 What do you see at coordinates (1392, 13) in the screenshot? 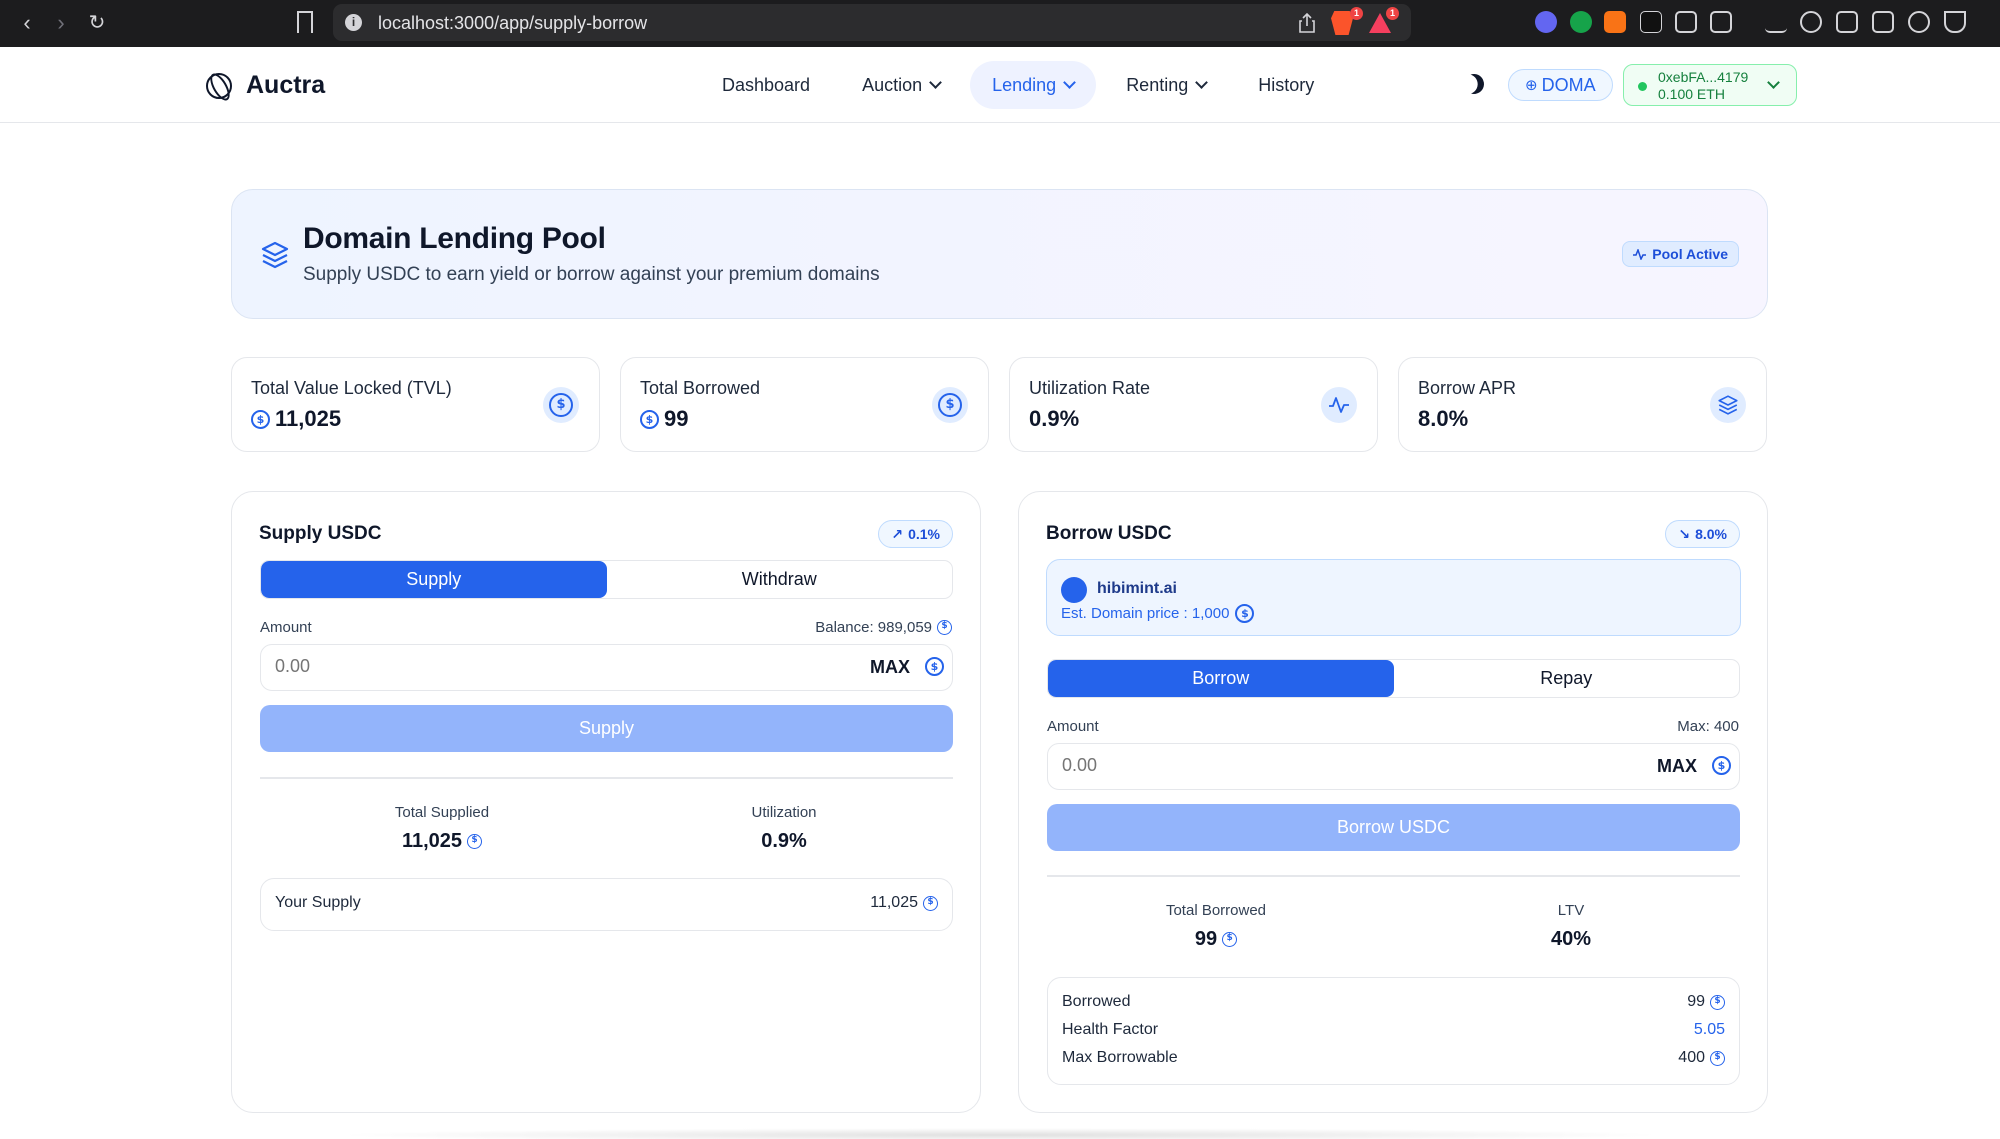
I see `rewards-badge: 1` at bounding box center [1392, 13].